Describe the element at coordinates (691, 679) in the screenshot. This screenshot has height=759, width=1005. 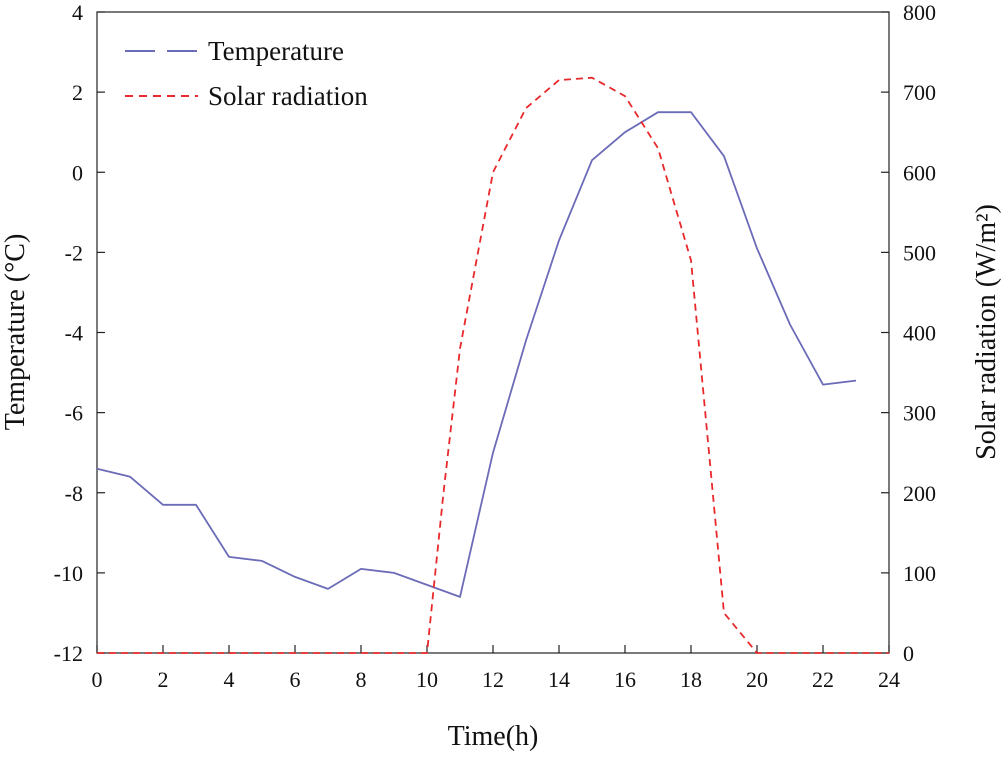
I see `x-tick-label: 18` at that location.